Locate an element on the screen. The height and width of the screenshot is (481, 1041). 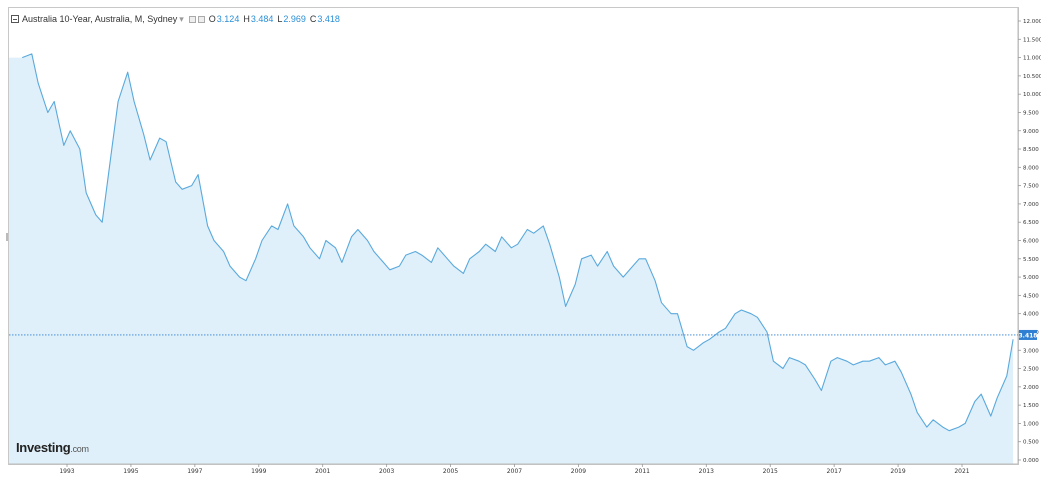
x-tick-label: 2009 is located at coordinates (578, 471).